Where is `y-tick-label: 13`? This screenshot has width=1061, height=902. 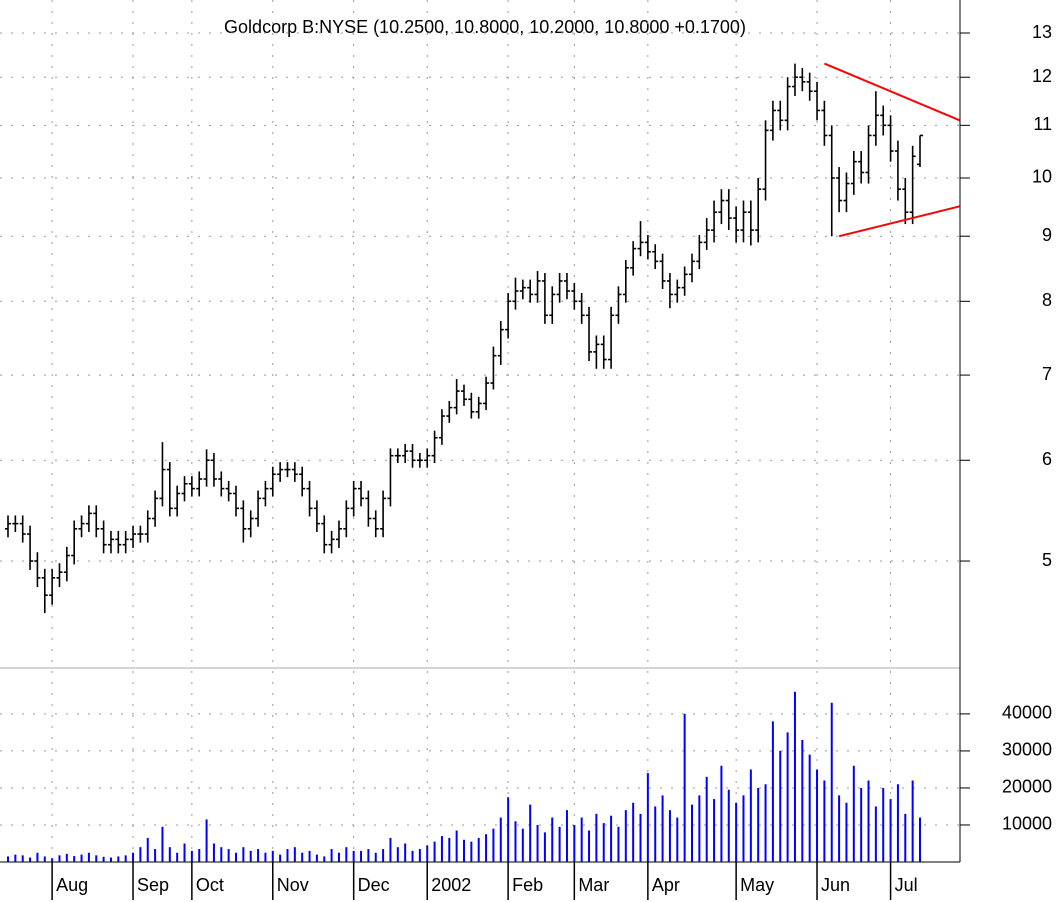 y-tick-label: 13 is located at coordinates (1042, 32).